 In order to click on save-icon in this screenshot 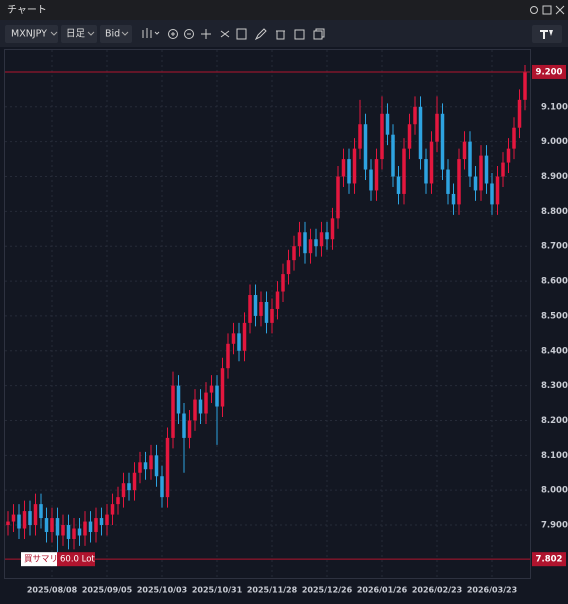, I will do `click(241, 34)`.